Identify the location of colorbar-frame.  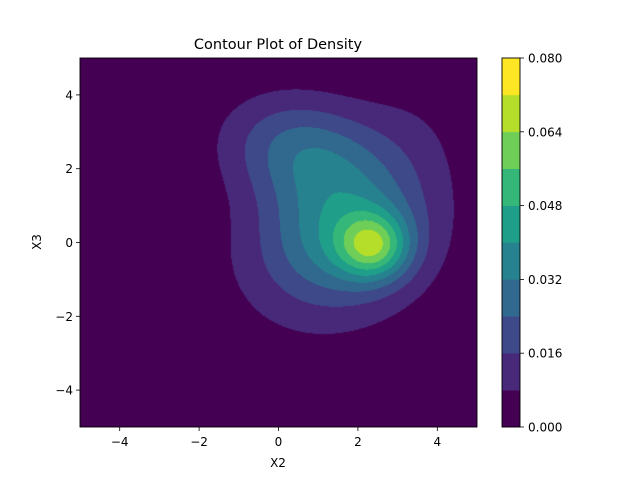
(511, 242).